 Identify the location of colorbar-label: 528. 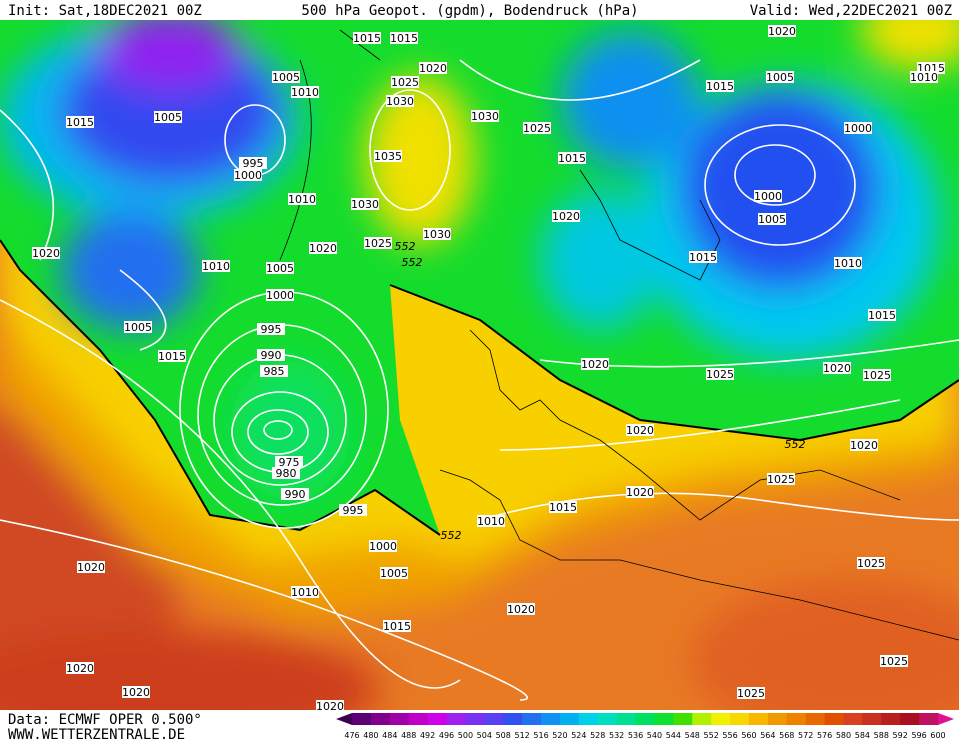
(597, 735).